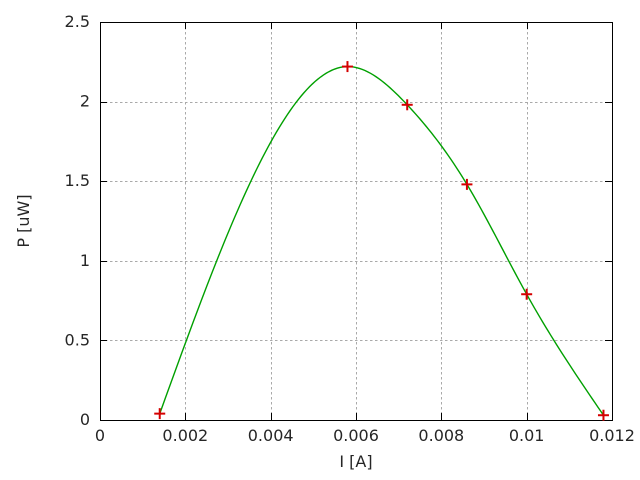  What do you see at coordinates (23, 220) in the screenshot?
I see `y-axis-title: P [uW]` at bounding box center [23, 220].